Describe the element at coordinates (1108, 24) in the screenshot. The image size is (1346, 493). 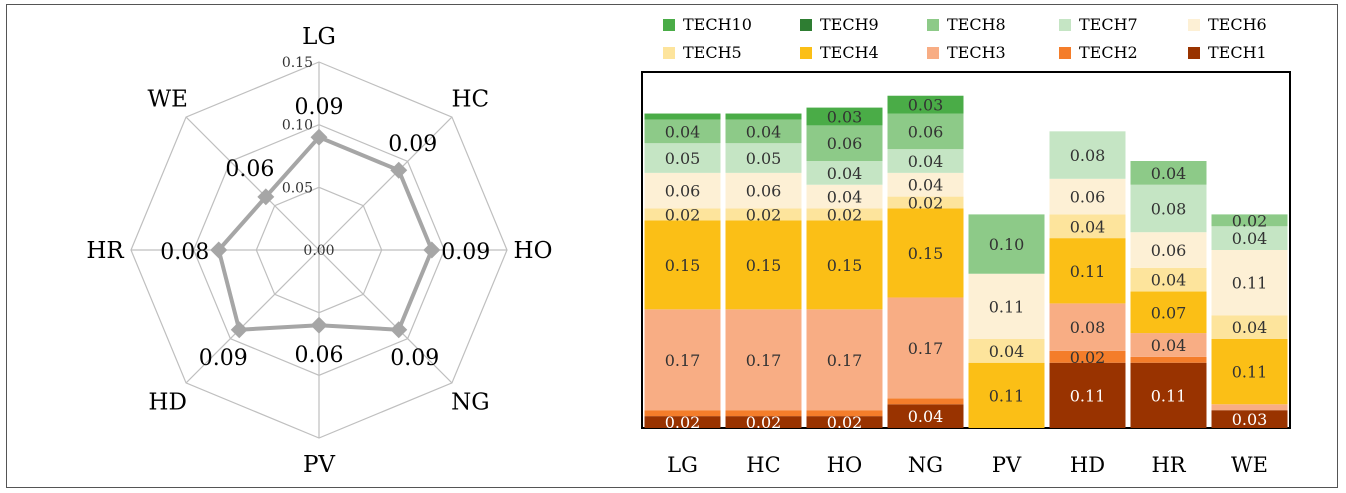
I see `legend-label: TECH7` at that location.